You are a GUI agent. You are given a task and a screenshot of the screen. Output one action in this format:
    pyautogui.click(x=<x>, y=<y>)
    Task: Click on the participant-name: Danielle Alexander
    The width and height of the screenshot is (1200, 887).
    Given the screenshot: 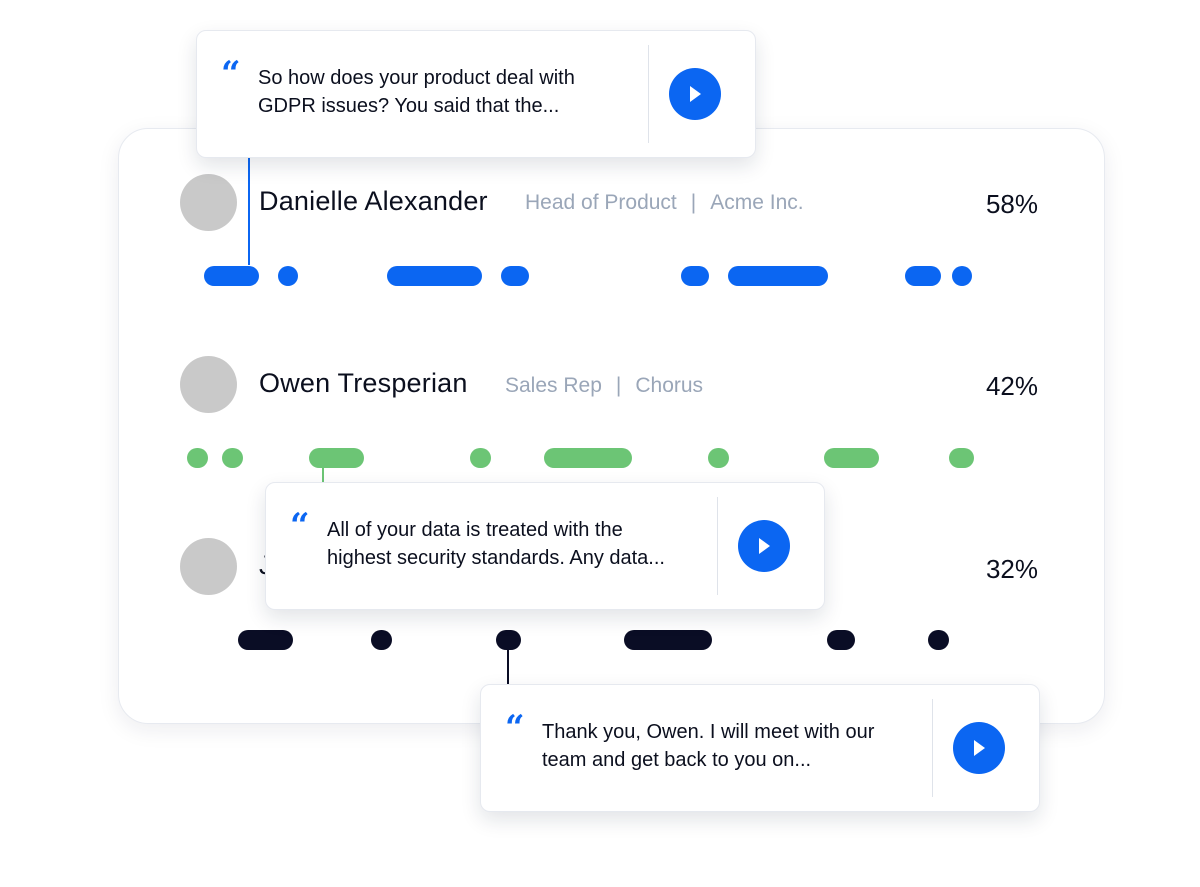 What is the action you would take?
    pyautogui.click(x=373, y=201)
    